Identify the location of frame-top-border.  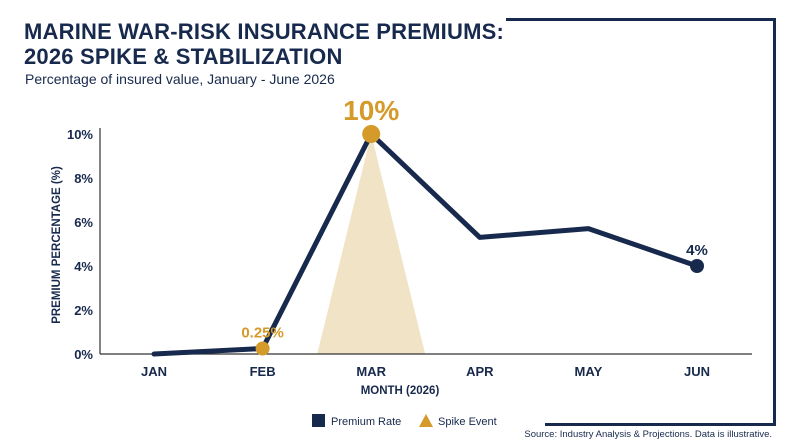
(641, 19).